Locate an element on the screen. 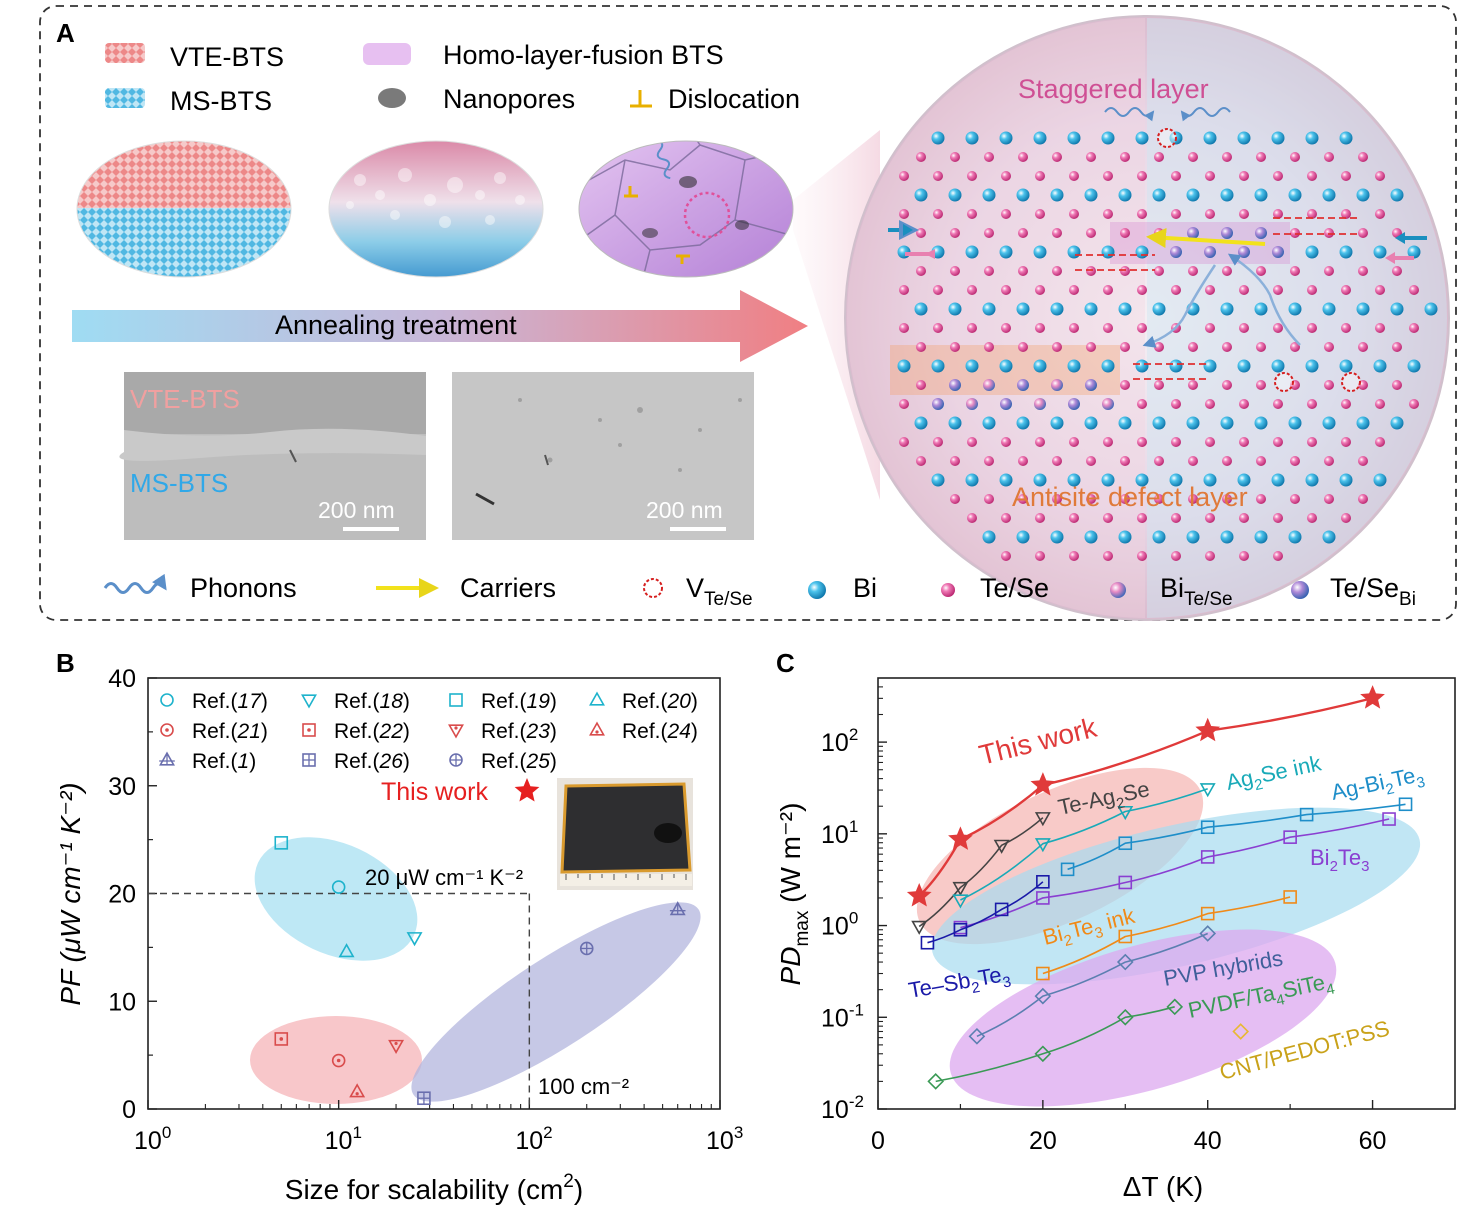 Image resolution: width=1470 pixels, height=1209 pixels. scale-bar-label-left: 200 nm is located at coordinates (356, 510).